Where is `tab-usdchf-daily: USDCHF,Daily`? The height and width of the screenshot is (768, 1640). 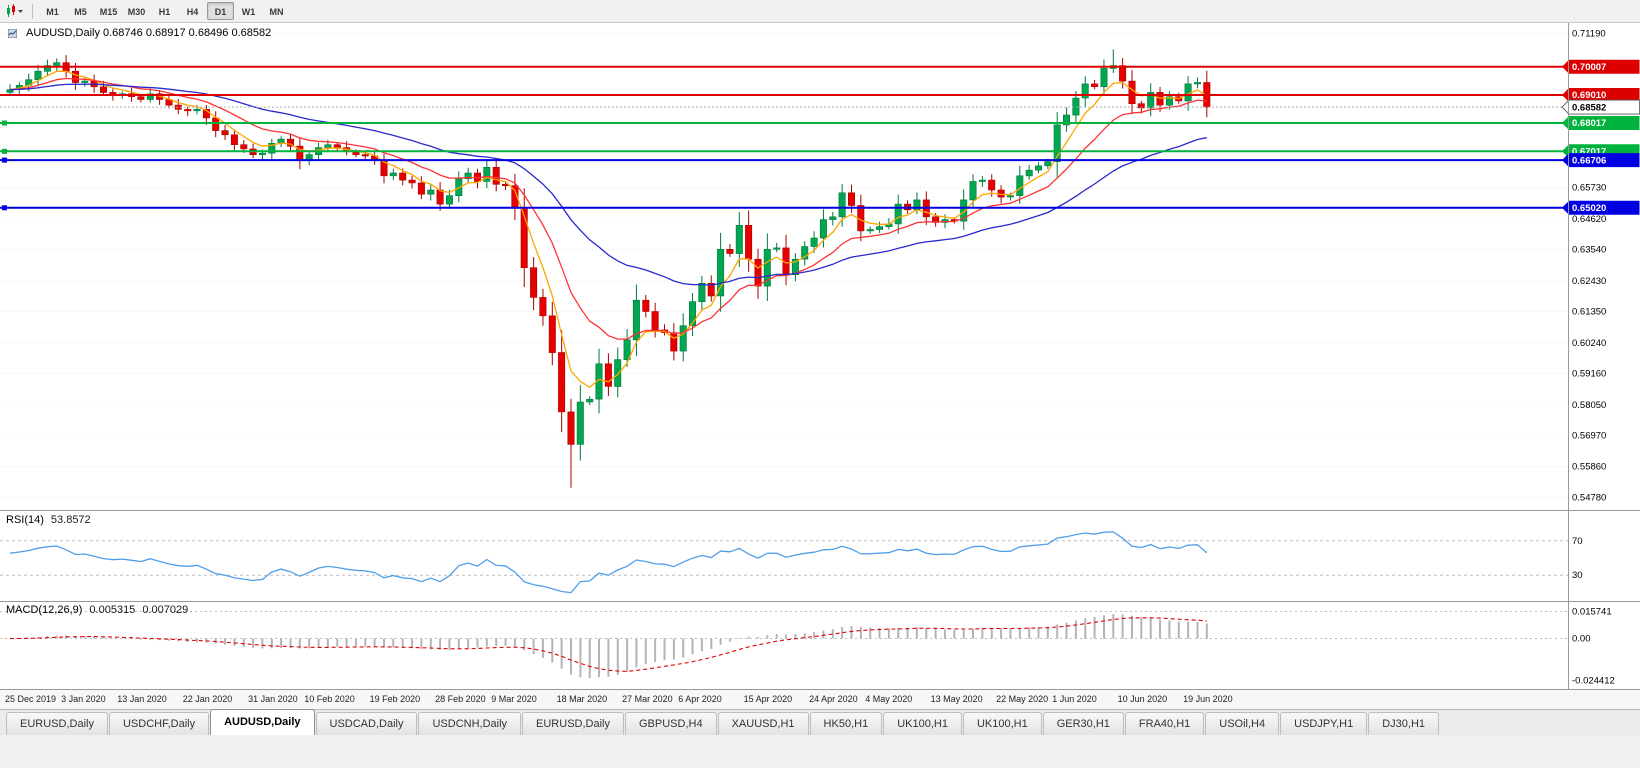
tab-usdchf-daily: USDCHF,Daily is located at coordinates (159, 723).